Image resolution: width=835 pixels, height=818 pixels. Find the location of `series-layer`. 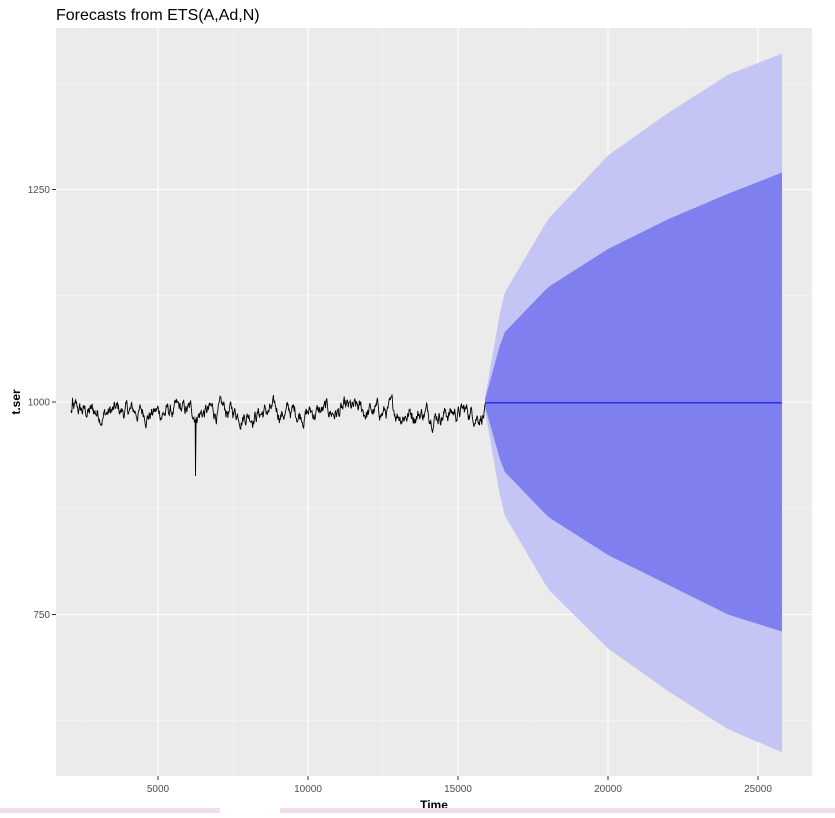

series-layer is located at coordinates (426, 435).